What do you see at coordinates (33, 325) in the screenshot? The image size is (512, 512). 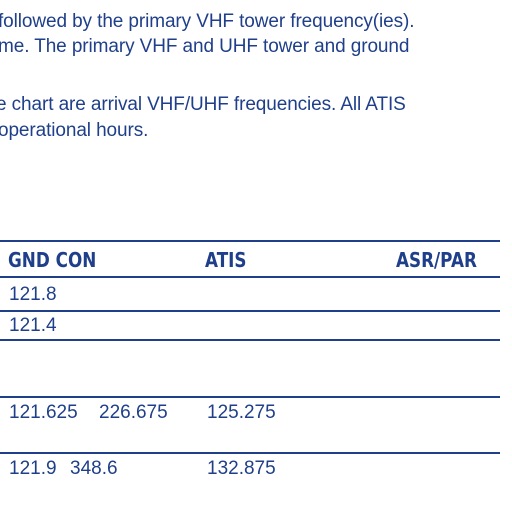 I see `row-2-gnd: 121.4` at bounding box center [33, 325].